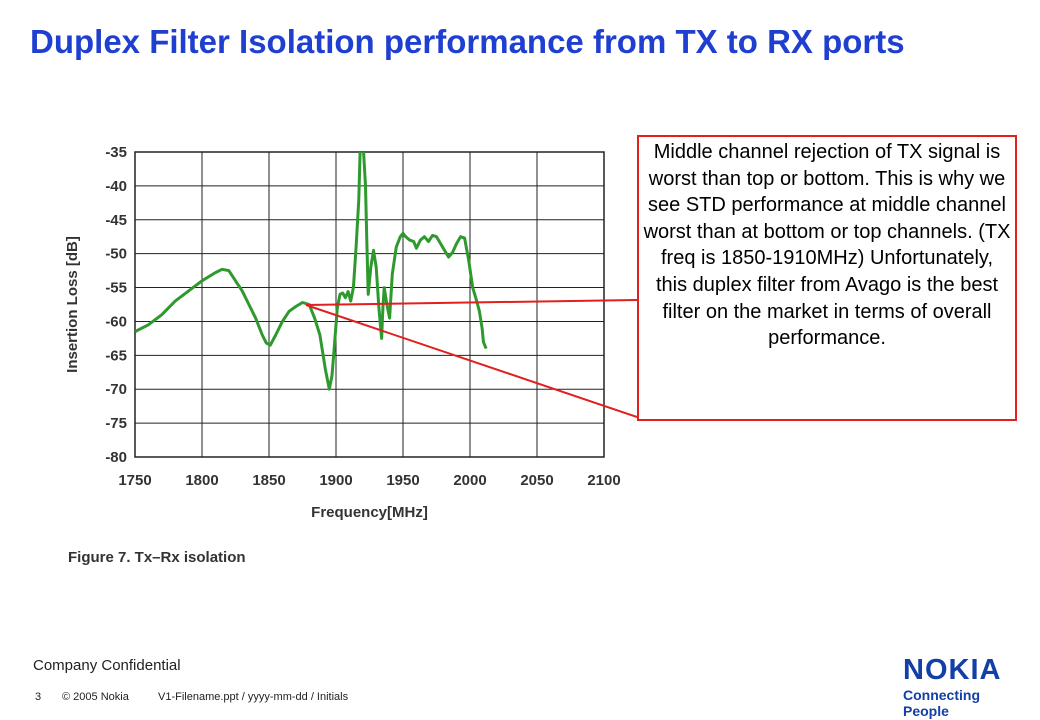 The width and height of the screenshot is (1040, 720). I want to click on x-tick-label: 1800, so click(201, 480).